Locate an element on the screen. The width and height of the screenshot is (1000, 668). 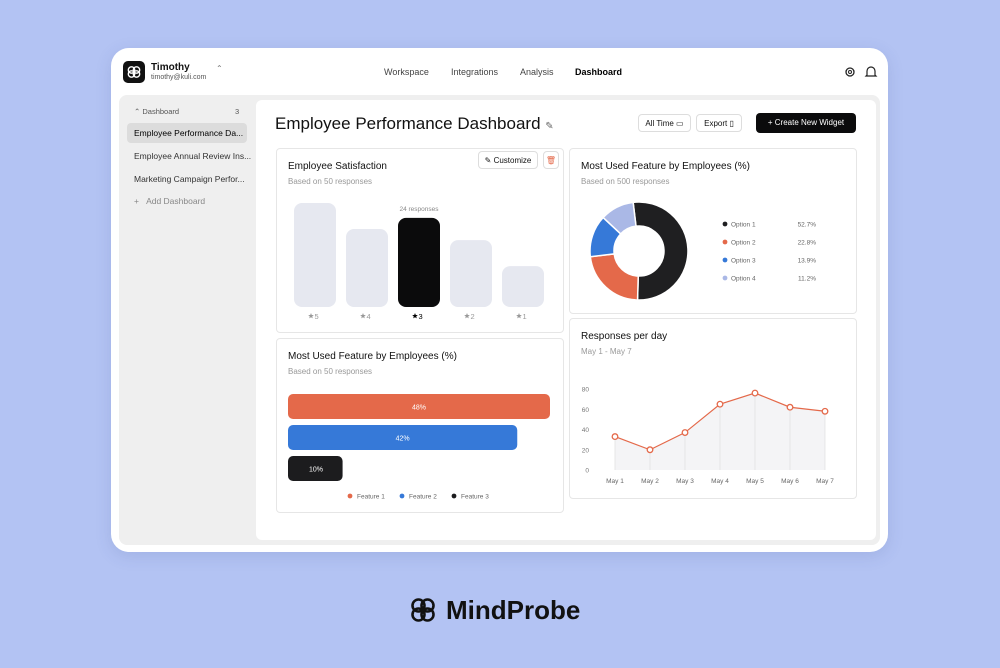
x-tick-label: May 6 is located at coordinates (790, 481).